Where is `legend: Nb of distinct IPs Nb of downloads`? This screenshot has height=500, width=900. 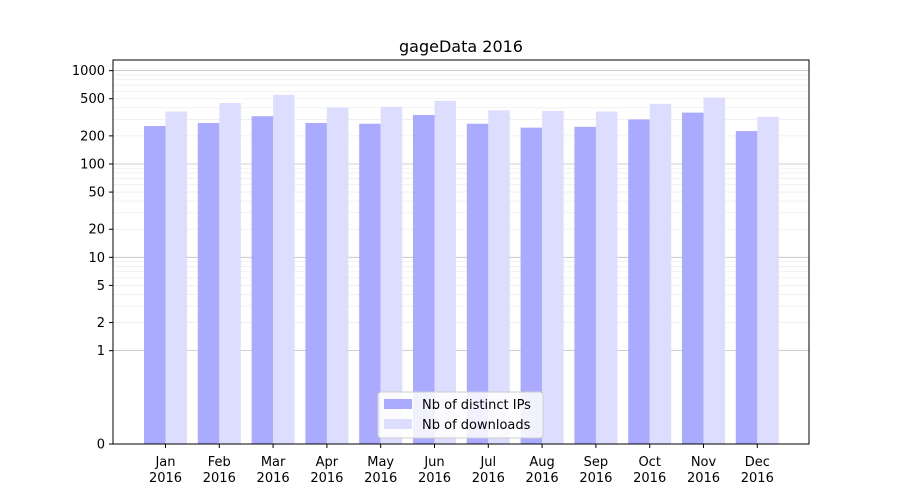 legend: Nb of distinct IPs Nb of downloads is located at coordinates (460, 415).